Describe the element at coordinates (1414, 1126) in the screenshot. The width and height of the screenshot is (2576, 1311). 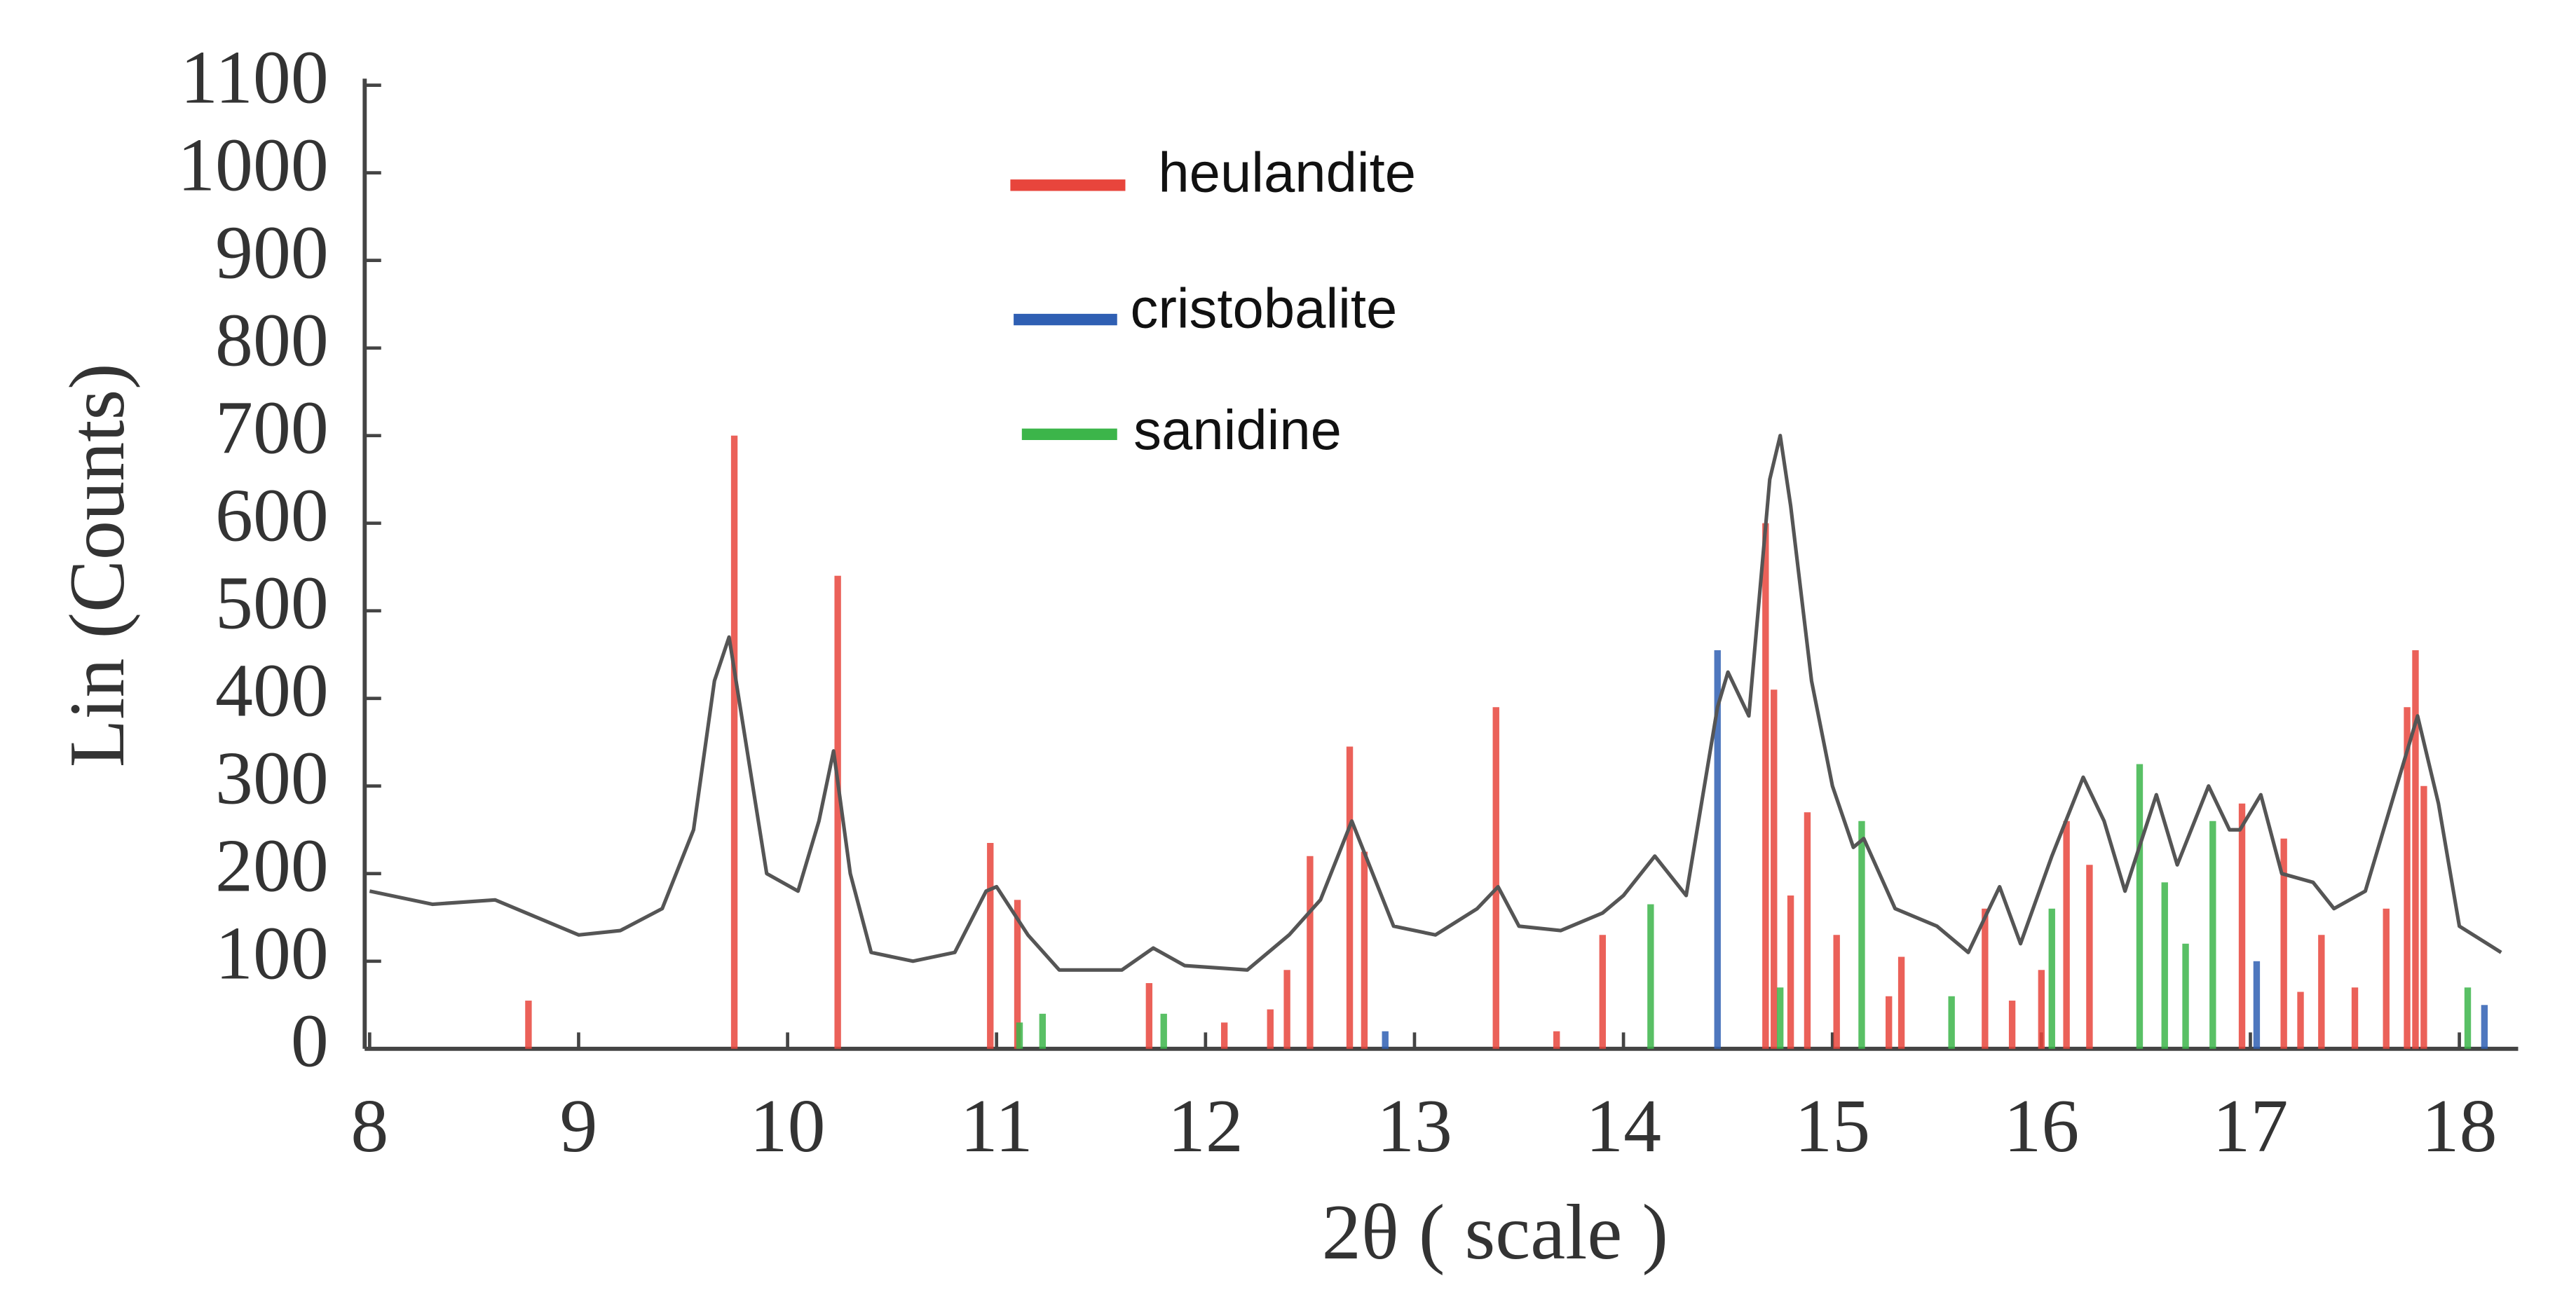
I see `x-tick-label: 13` at that location.